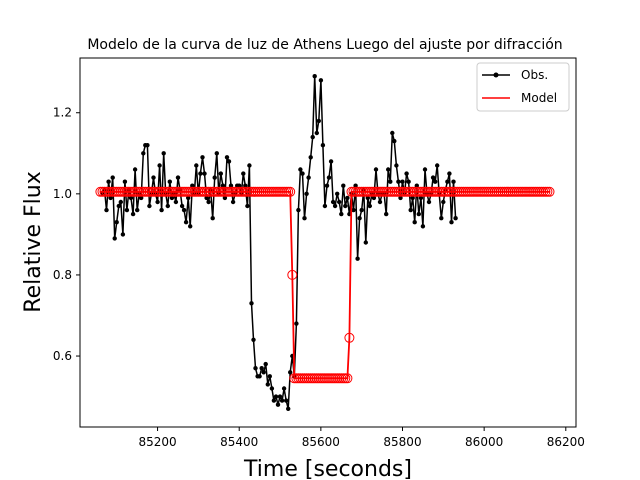 This screenshot has width=640, height=480. I want to click on y-tick-label: 1.0, so click(62, 194).